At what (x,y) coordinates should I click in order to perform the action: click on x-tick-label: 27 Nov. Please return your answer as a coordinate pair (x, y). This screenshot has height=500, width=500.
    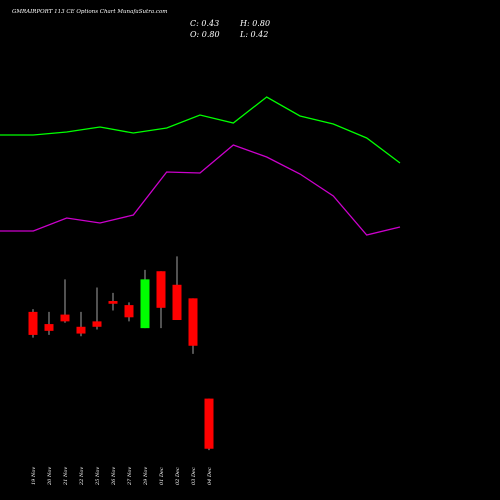
    Looking at the image, I should click on (130, 476).